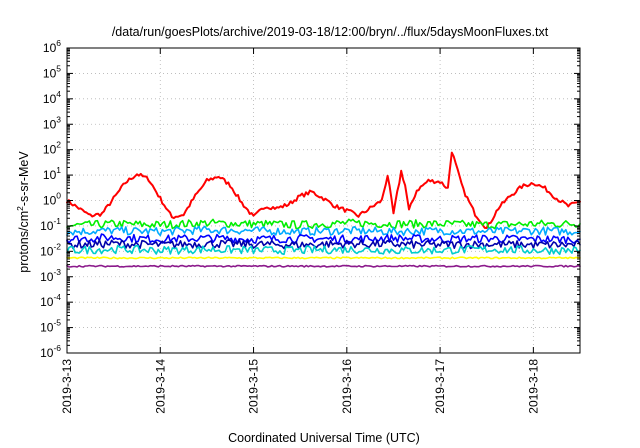  What do you see at coordinates (52, 199) in the screenshot?
I see `y-tick-label: 10⁰` at bounding box center [52, 199].